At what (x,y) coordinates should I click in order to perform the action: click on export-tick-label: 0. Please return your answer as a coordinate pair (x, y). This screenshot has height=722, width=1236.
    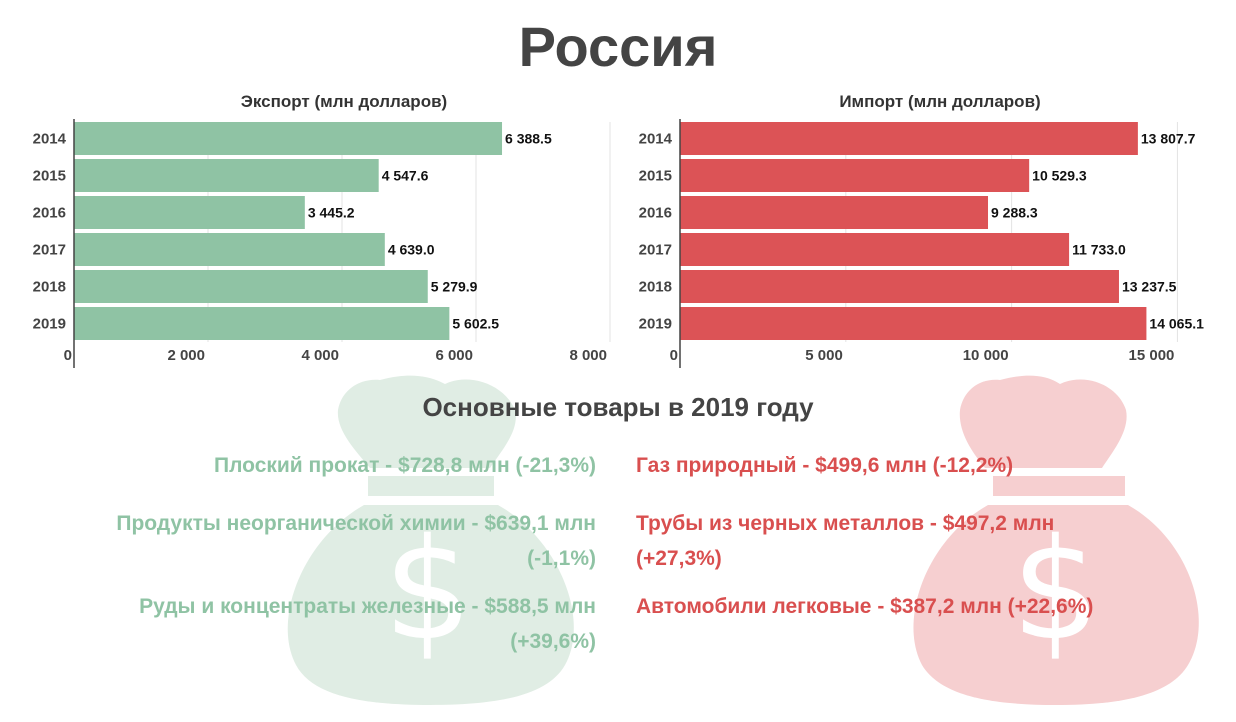
    Looking at the image, I should click on (68, 355).